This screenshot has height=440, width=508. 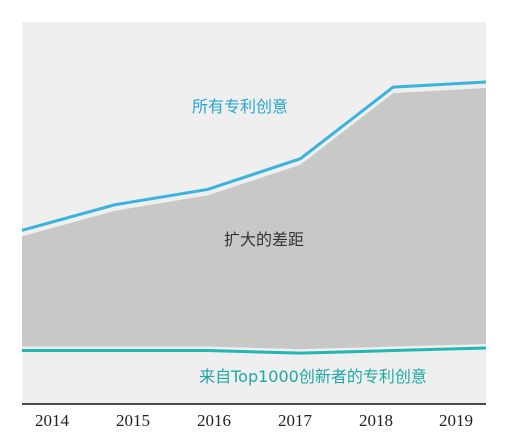 I want to click on label-gap: 扩大的差距, so click(x=264, y=239).